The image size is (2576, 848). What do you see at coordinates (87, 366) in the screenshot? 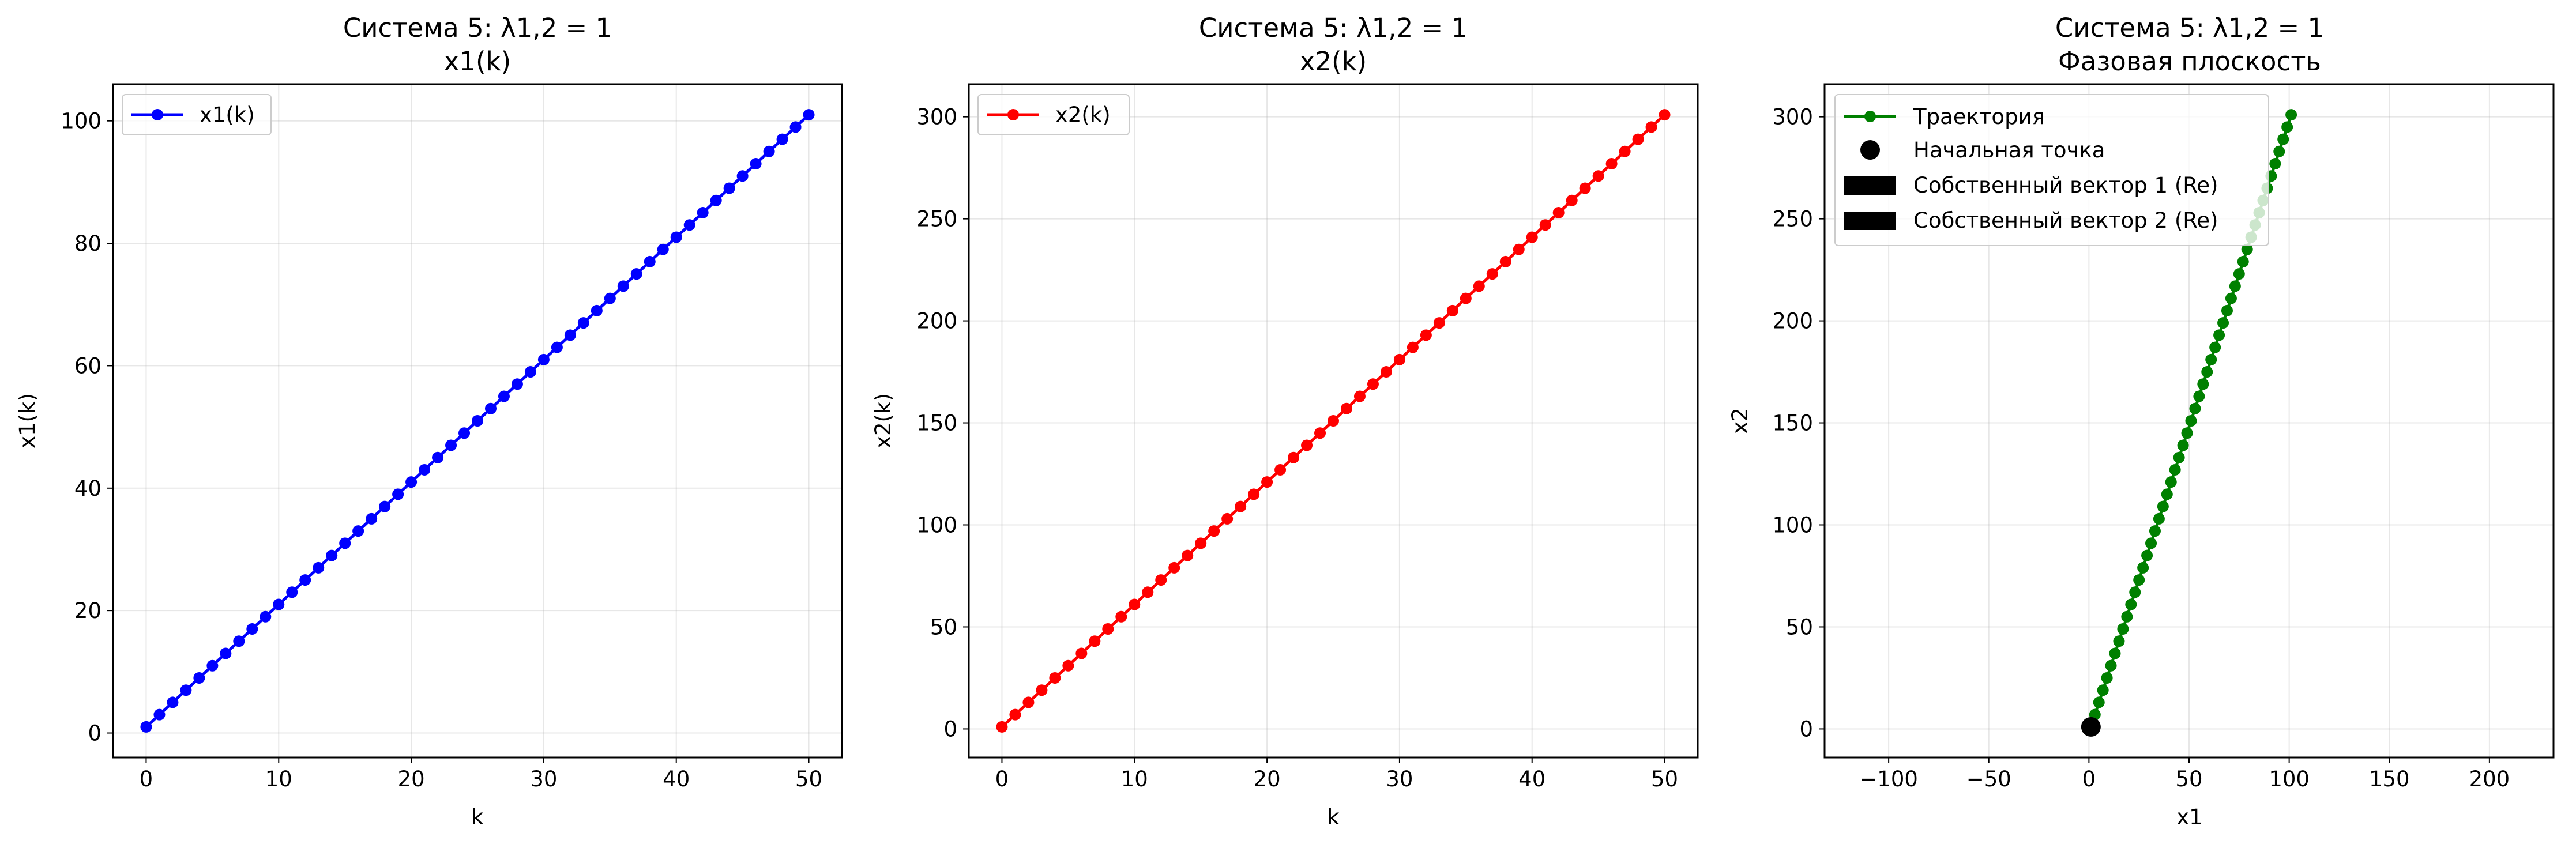
I see `y-tick-label: 60` at bounding box center [87, 366].